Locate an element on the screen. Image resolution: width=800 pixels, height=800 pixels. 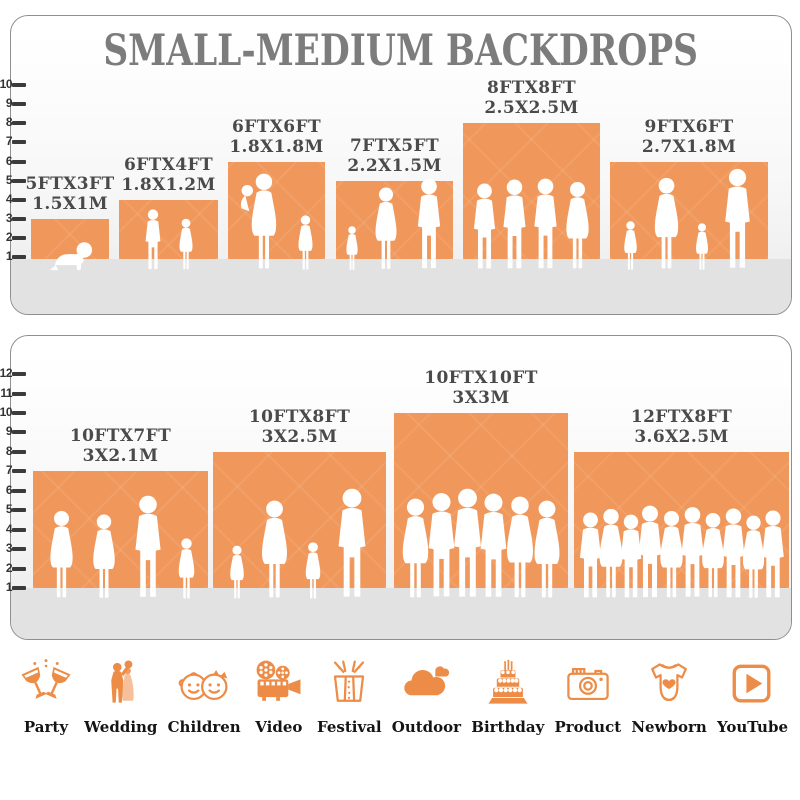
backdrop-size-label: 10FTX7FT 3X2.1M is located at coordinates (120, 446).